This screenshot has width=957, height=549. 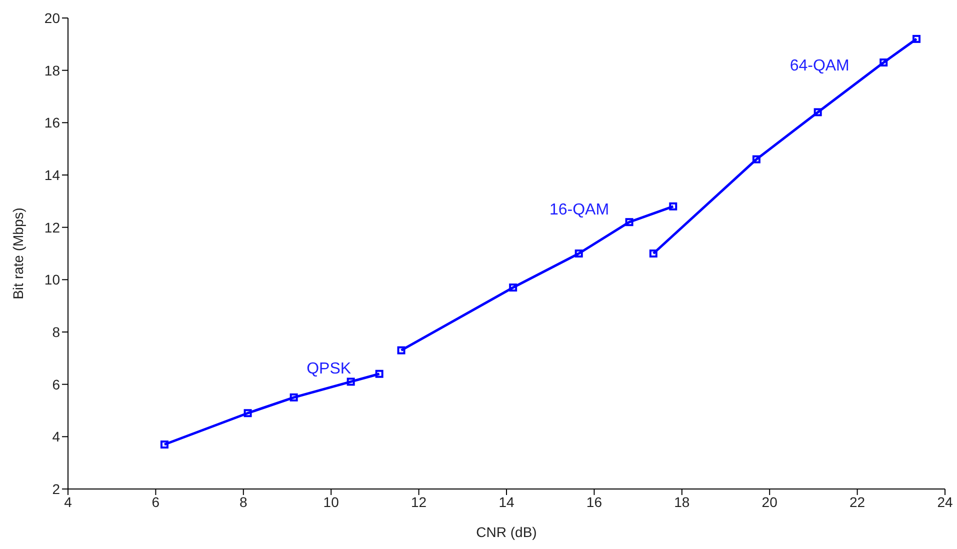 I want to click on x-tick-label: 8, so click(x=244, y=502).